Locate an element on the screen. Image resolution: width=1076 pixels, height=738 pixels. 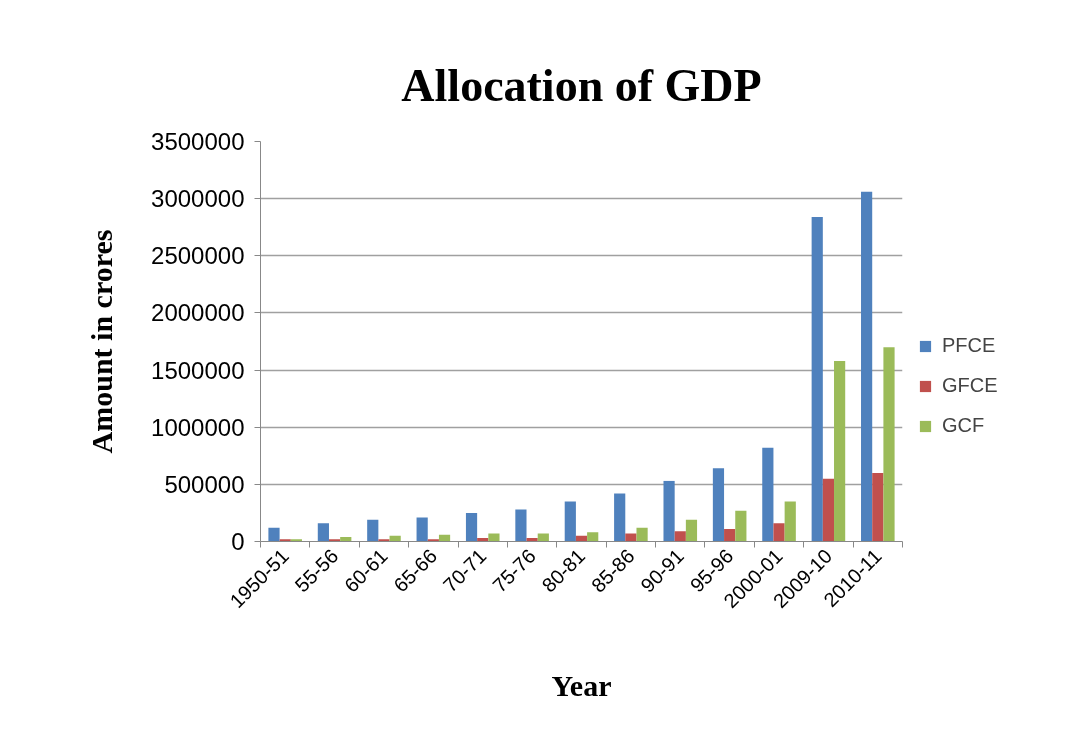
y-tick-label: 500000 is located at coordinates (204, 484).